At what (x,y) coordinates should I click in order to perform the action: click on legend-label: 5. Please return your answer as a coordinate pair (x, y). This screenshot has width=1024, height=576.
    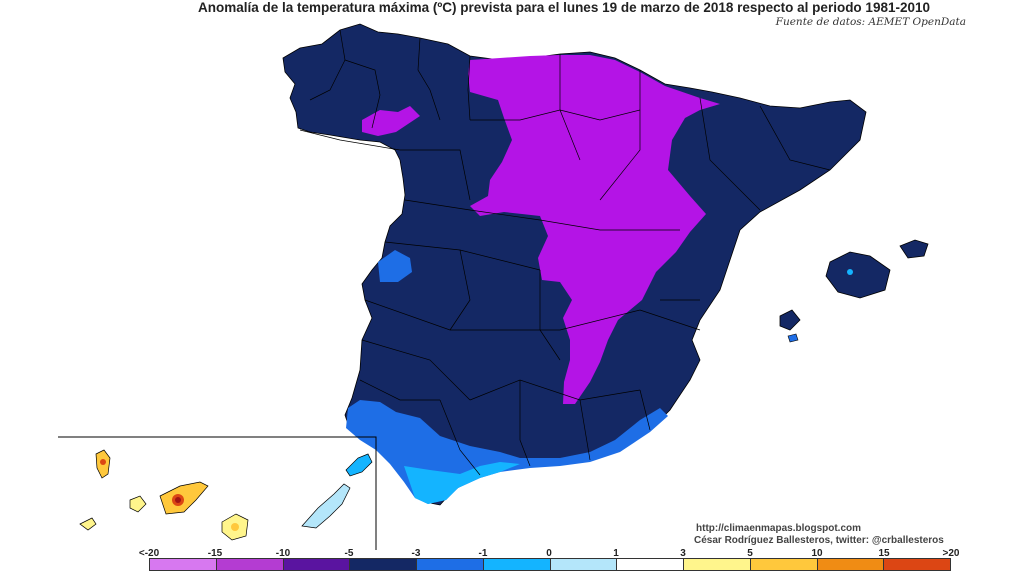
    Looking at the image, I should click on (750, 553).